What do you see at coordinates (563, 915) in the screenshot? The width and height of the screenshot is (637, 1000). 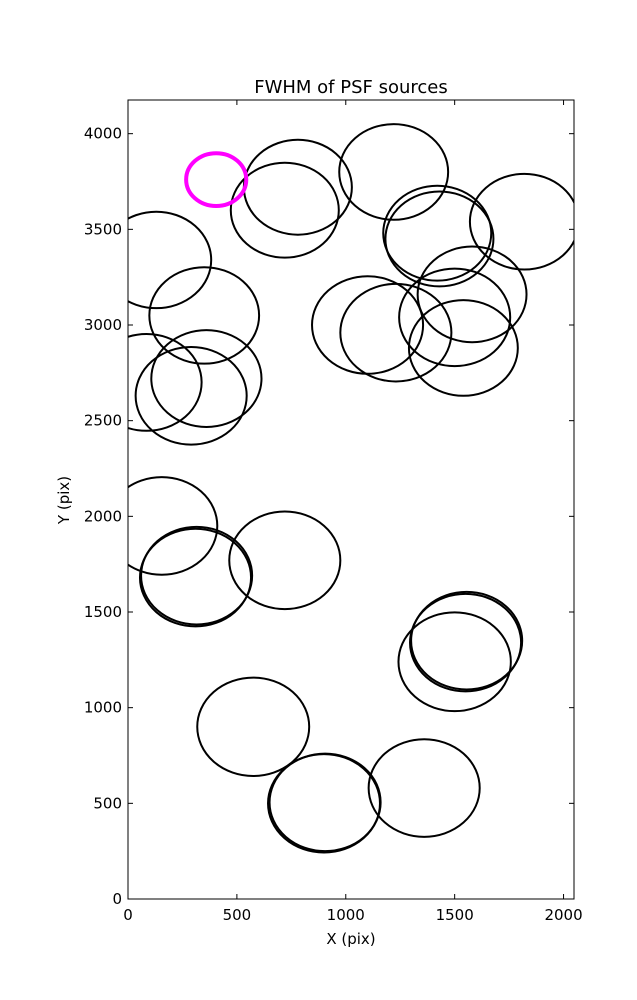 I see `x-tick-label: 2000` at bounding box center [563, 915].